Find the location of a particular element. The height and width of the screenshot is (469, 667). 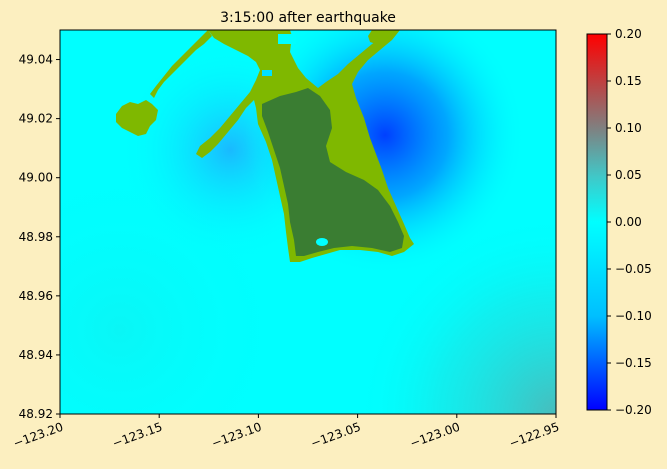

colorbar-tick-label: −0.20 is located at coordinates (633, 410).